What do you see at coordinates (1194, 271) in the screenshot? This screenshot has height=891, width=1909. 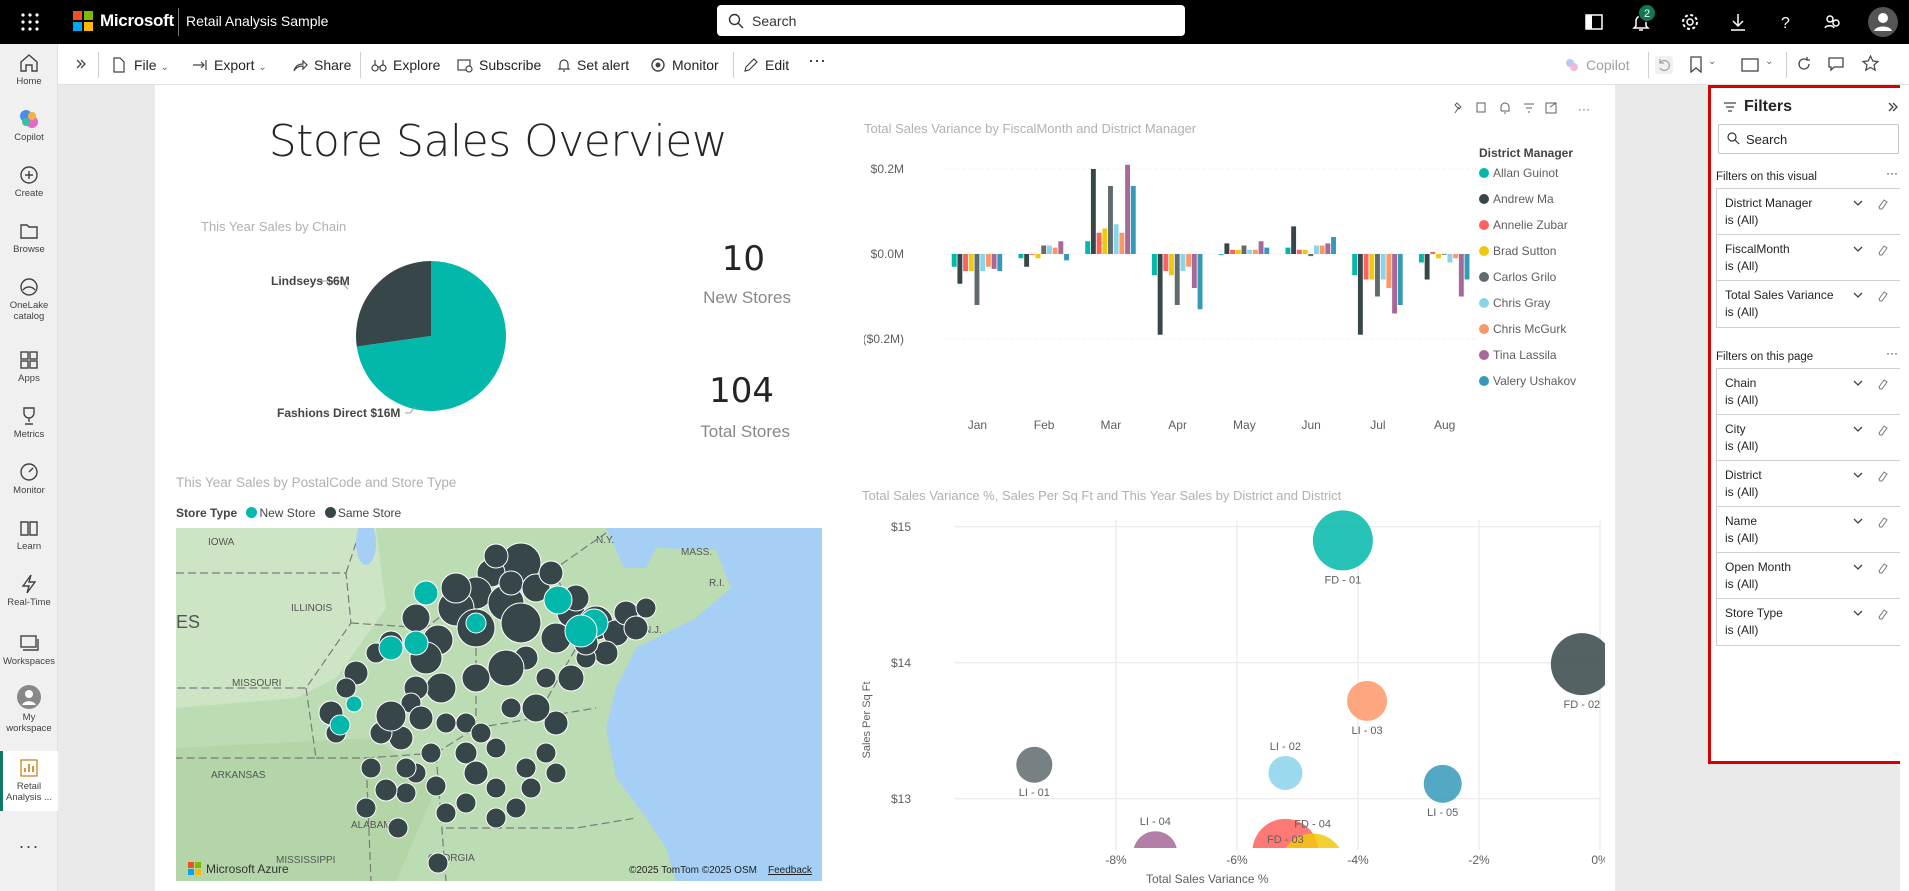 I see `bar-apr-tina-lassila` at bounding box center [1194, 271].